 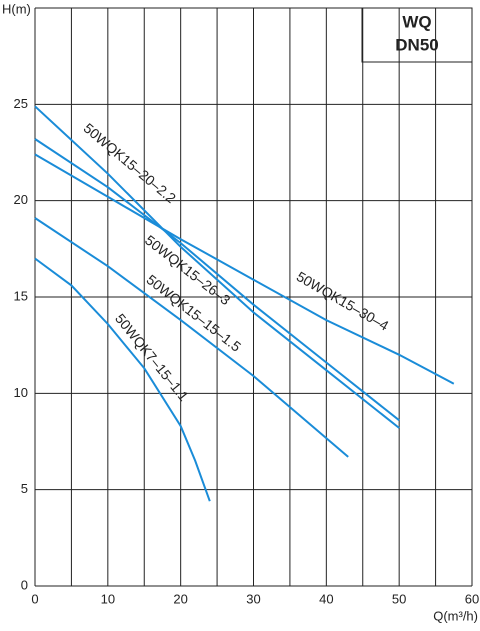 What do you see at coordinates (16, 8) in the screenshot?
I see `y-axis-label: H(m)` at bounding box center [16, 8].